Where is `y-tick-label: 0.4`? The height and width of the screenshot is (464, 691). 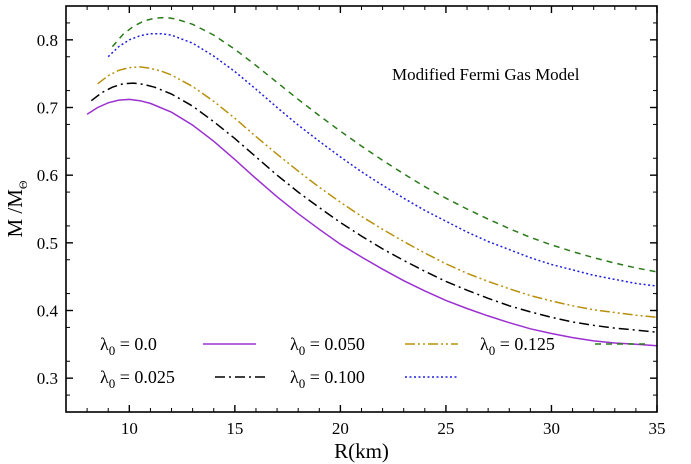
y-tick-label: 0.4 is located at coordinates (48, 311).